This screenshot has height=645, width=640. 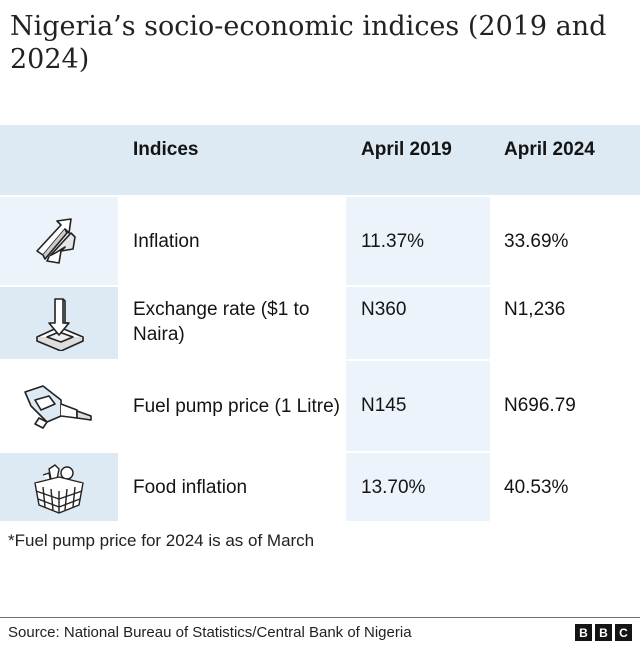 What do you see at coordinates (565, 241) in the screenshot?
I see `value-2024: 33.69%` at bounding box center [565, 241].